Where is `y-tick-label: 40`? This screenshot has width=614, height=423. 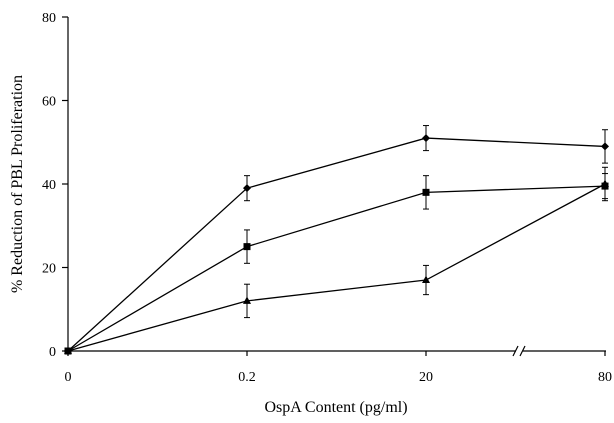 y-tick-label: 40 is located at coordinates (49, 185).